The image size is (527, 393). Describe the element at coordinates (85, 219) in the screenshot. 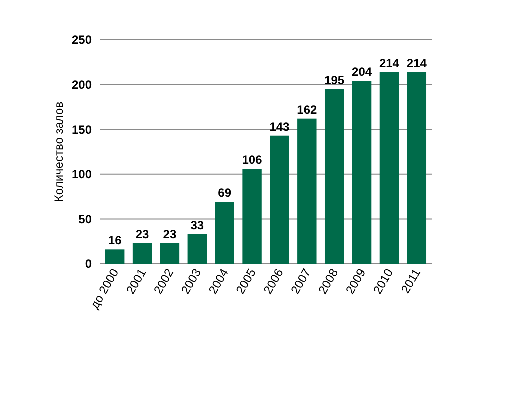

I see `y-tick-label: 50` at that location.